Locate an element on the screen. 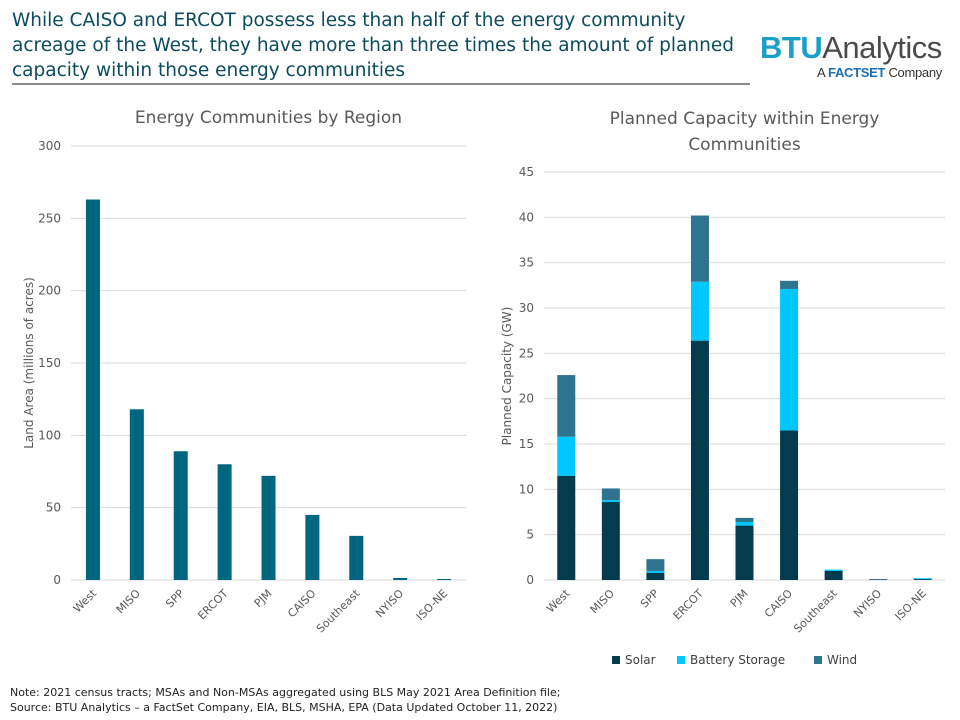 The image size is (960, 720). logo-brand: BTU is located at coordinates (791, 47).